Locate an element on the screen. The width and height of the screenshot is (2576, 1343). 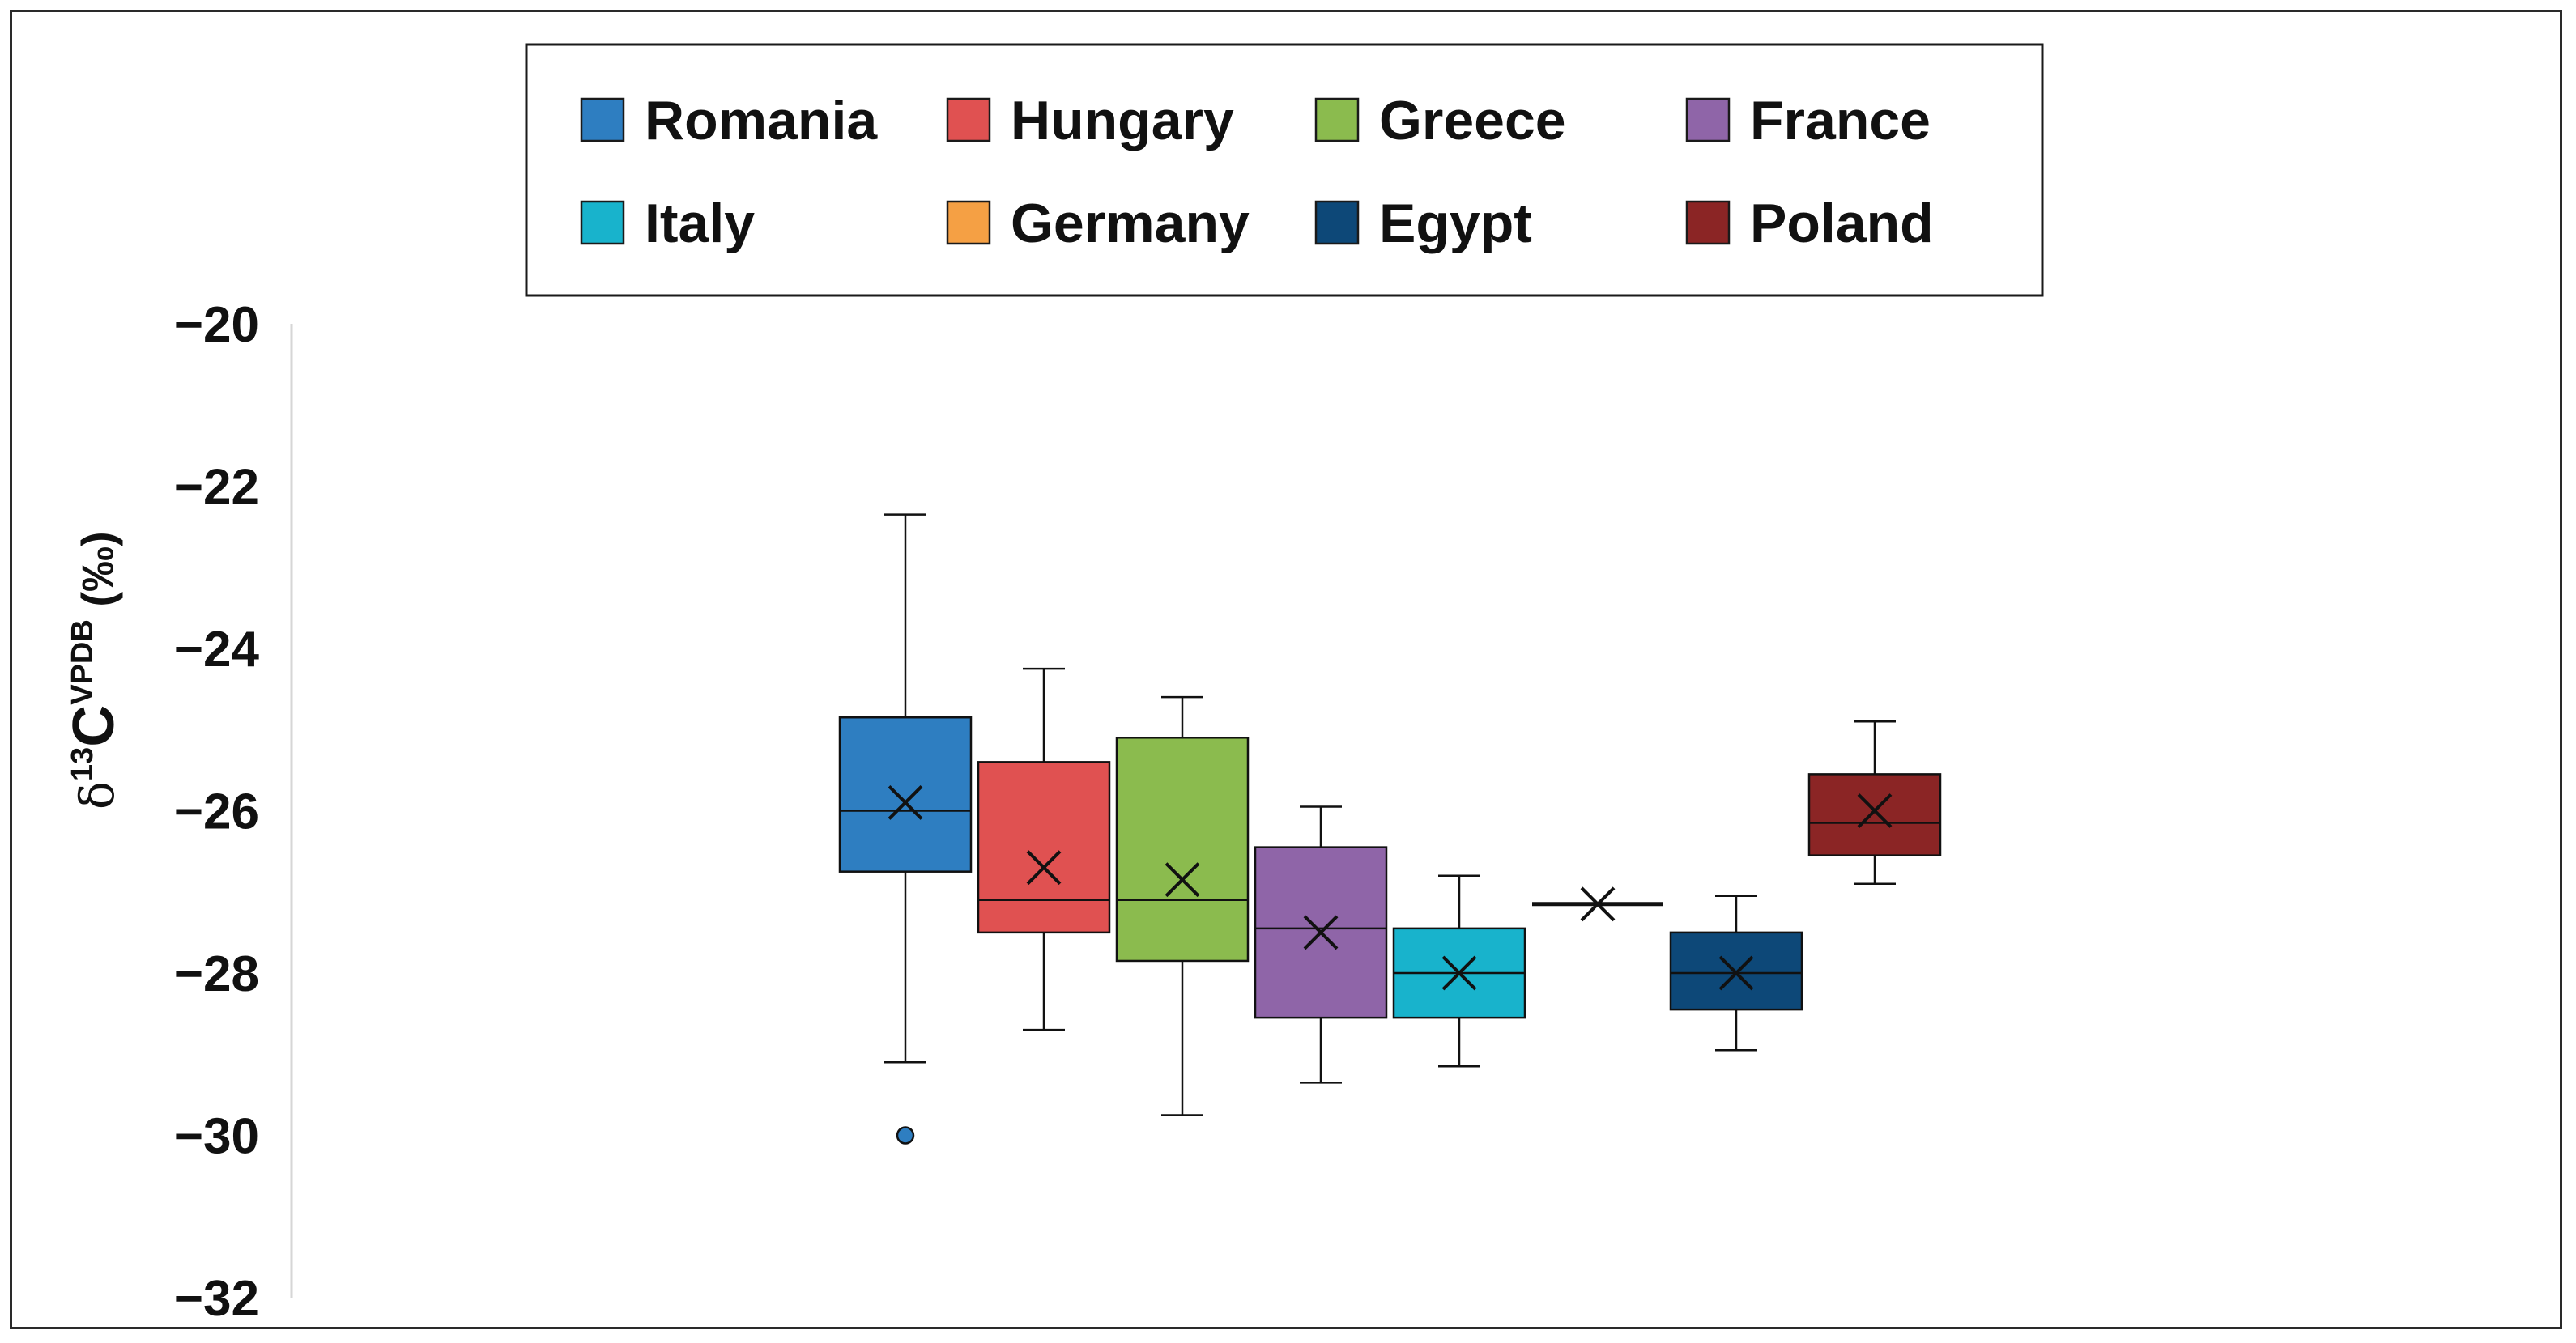
box-greece is located at coordinates (1182, 905).